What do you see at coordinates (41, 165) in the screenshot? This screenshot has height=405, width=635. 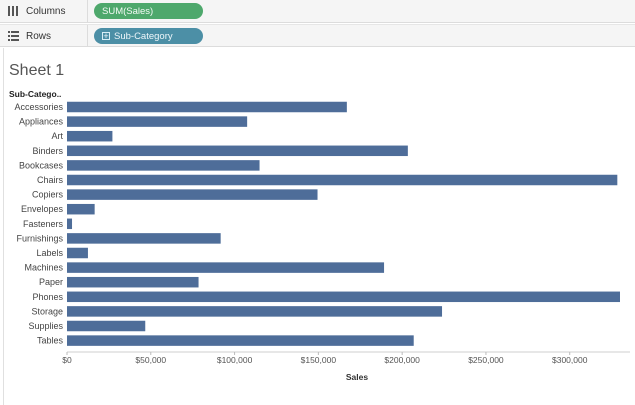 I see `category-label: Bookcases` at bounding box center [41, 165].